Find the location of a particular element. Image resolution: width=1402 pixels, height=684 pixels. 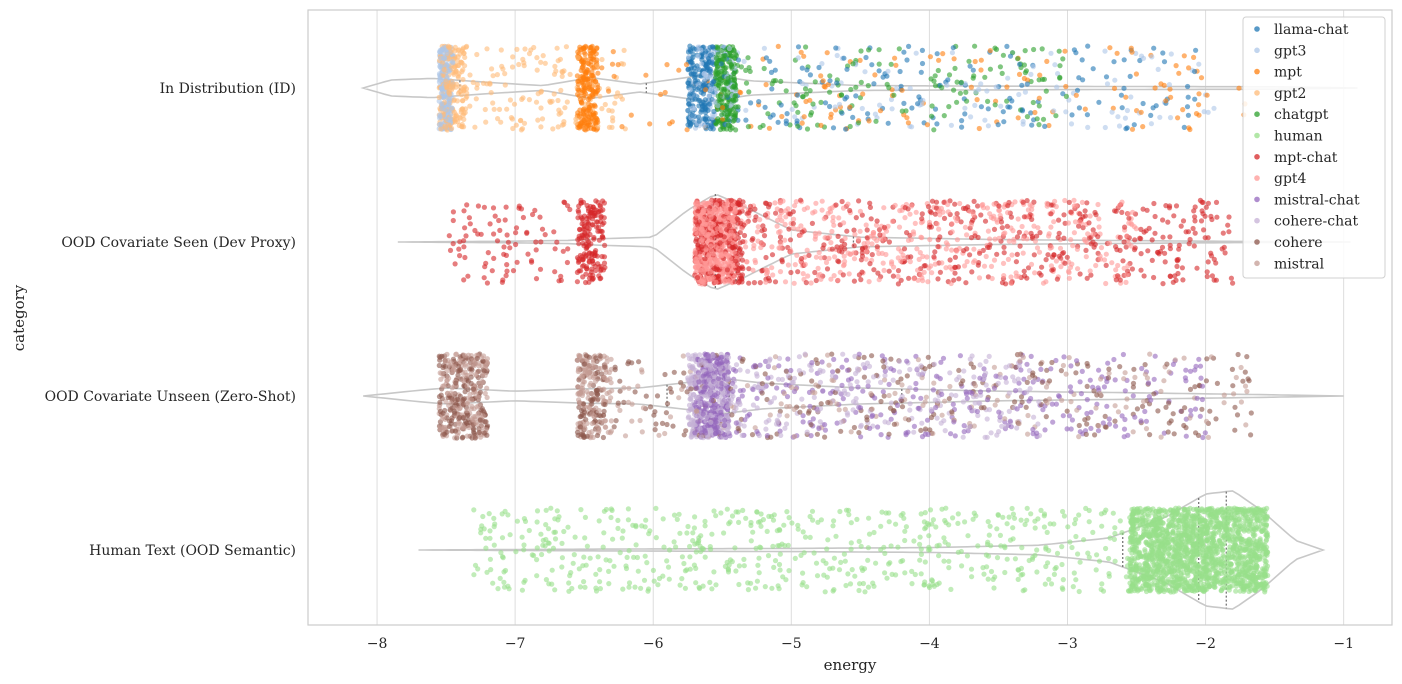

violin-outline is located at coordinates (872, 550).